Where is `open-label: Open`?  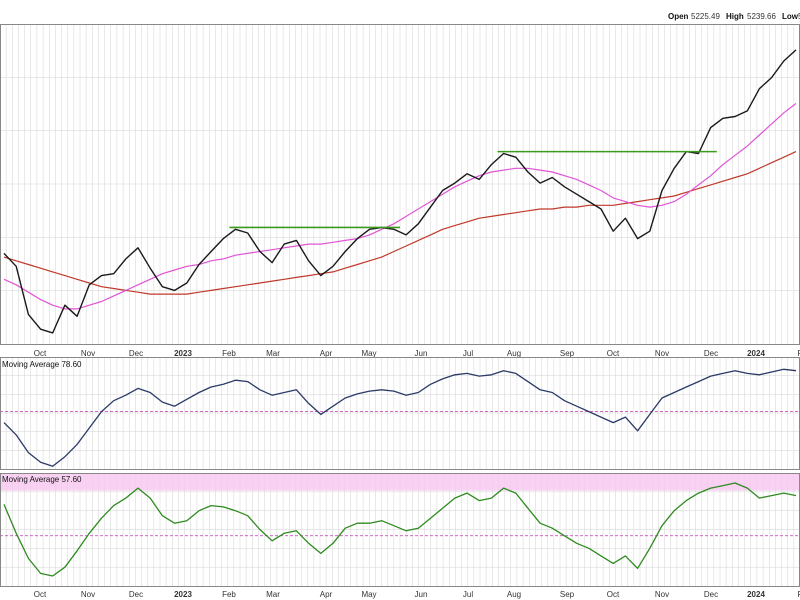 open-label: Open is located at coordinates (678, 16).